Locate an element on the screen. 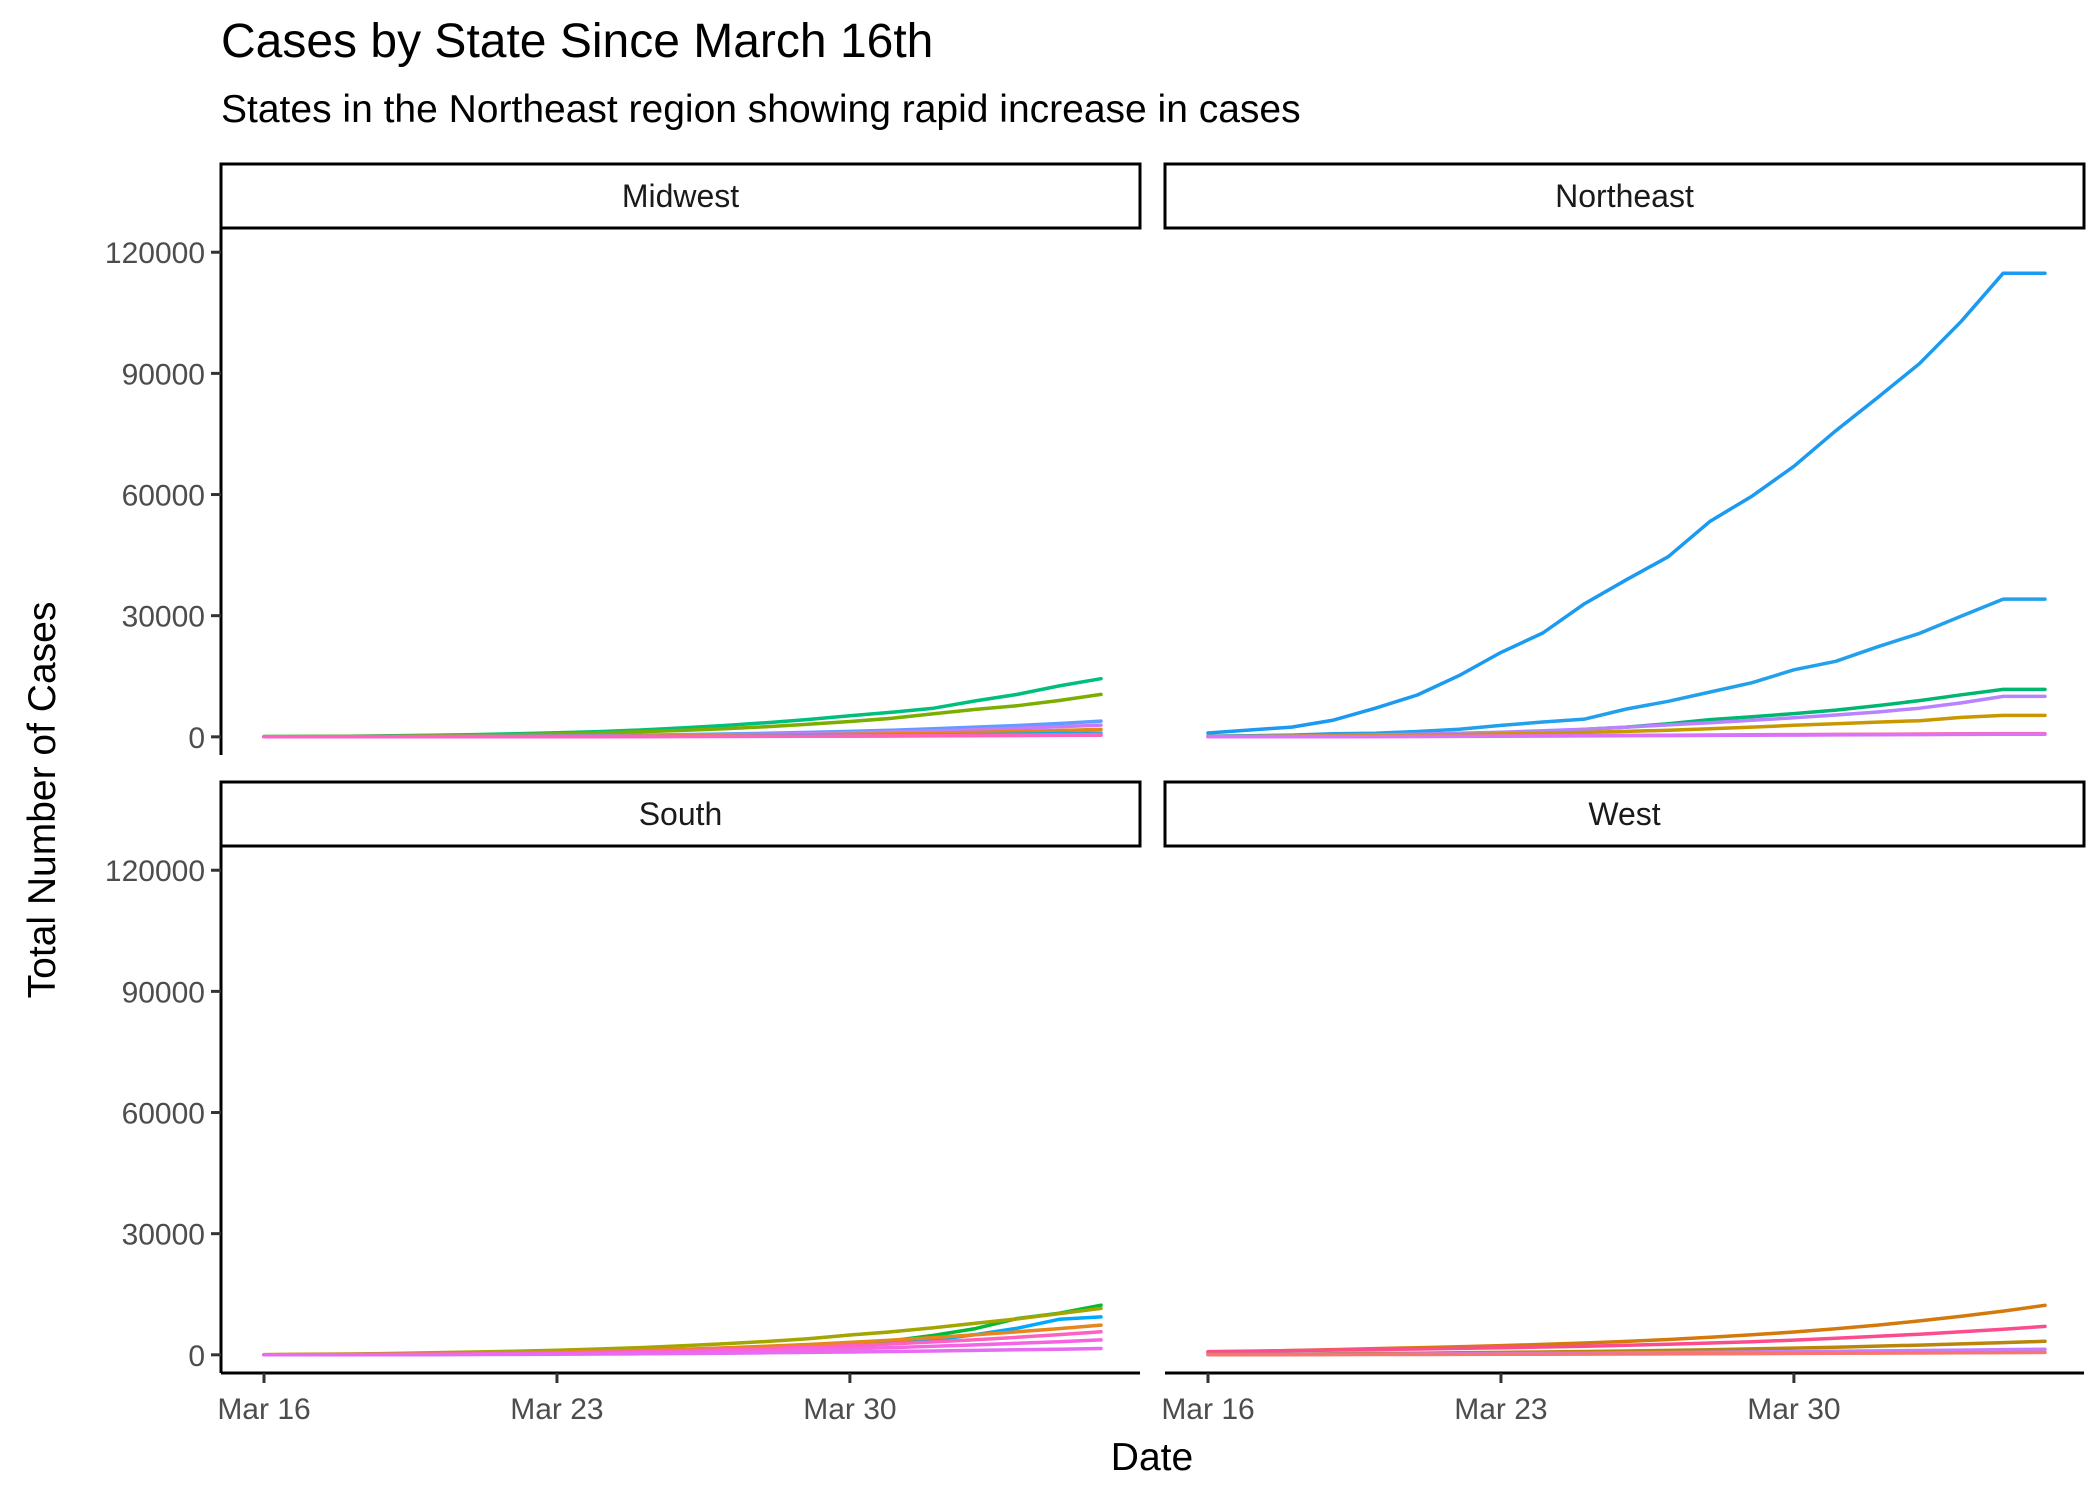  y-tick-label-south-0: 0 is located at coordinates (196, 1356).